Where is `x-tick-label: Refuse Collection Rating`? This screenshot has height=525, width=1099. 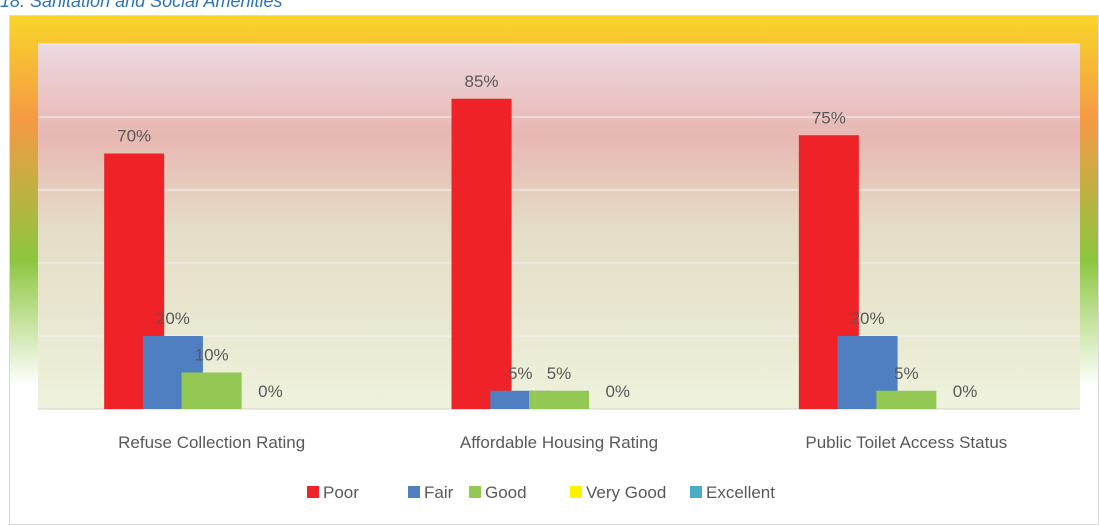
x-tick-label: Refuse Collection Rating is located at coordinates (211, 442).